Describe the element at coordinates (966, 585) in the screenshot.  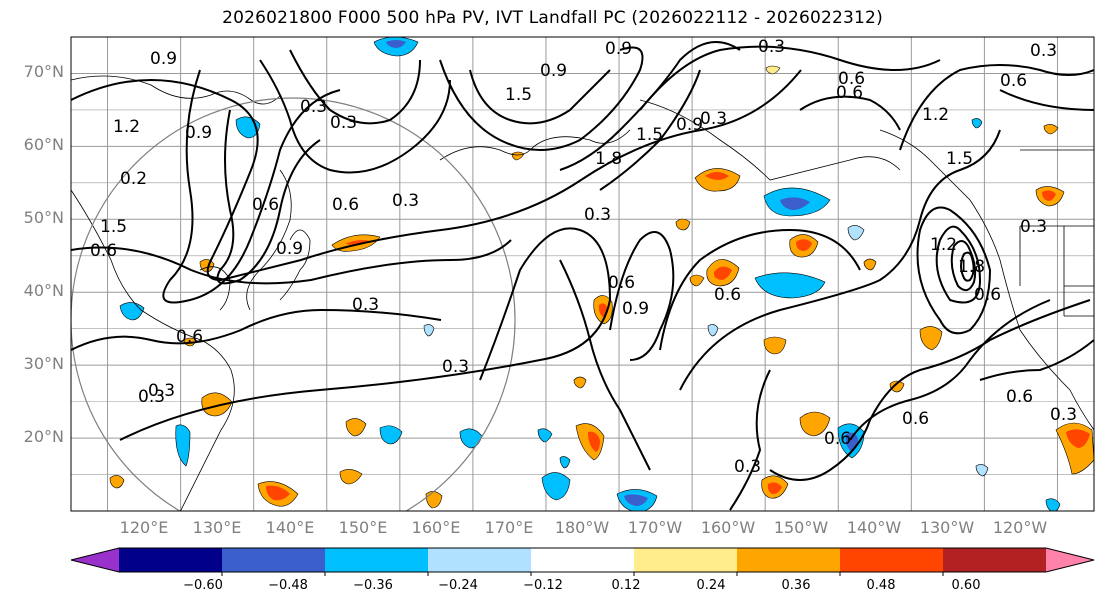
I see `colorbar-tick-label: 0.60` at that location.